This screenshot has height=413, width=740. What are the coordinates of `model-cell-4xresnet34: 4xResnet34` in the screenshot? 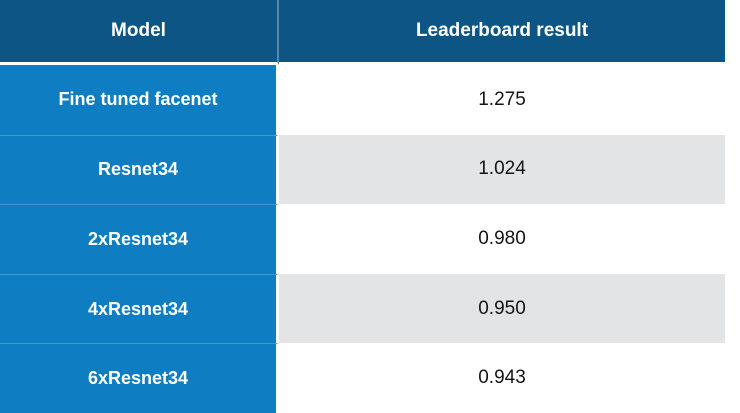 It's located at (139, 308).